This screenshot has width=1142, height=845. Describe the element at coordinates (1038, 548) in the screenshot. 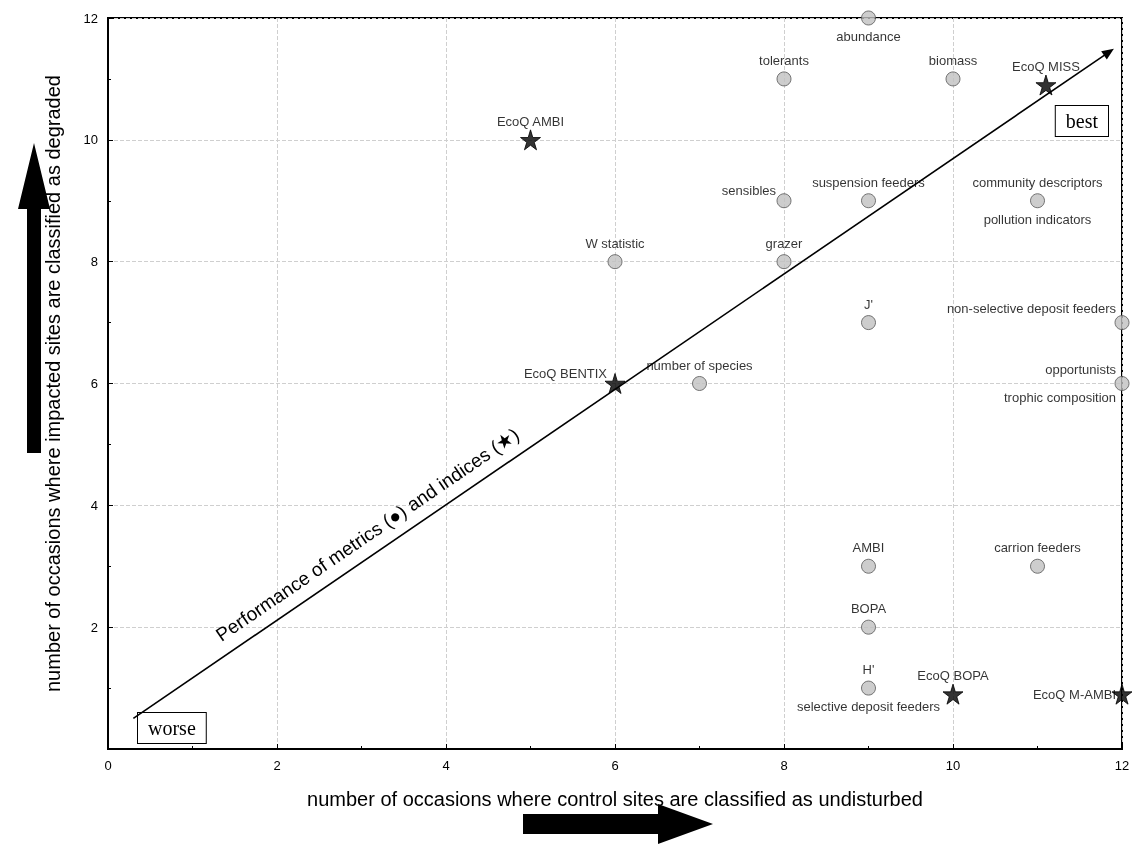

I see `annotation: carrion feeders` at that location.